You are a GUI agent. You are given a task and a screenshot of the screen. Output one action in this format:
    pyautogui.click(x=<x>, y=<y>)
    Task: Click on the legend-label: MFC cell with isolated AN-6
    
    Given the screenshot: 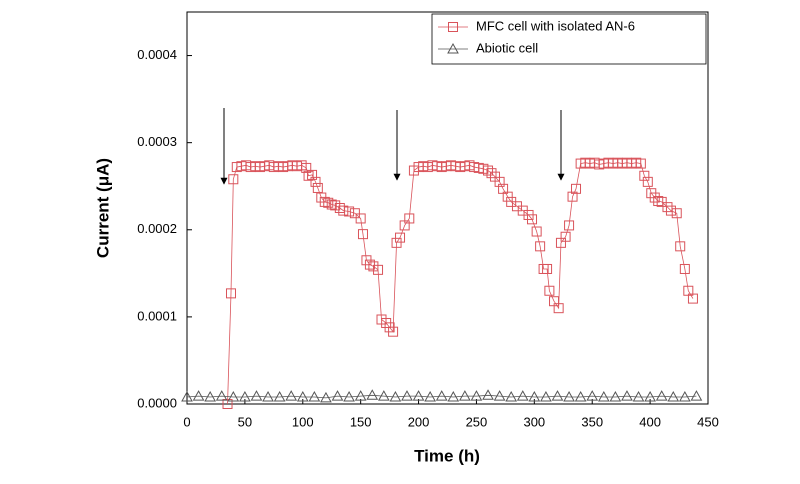 What is the action you would take?
    pyautogui.click(x=555, y=25)
    